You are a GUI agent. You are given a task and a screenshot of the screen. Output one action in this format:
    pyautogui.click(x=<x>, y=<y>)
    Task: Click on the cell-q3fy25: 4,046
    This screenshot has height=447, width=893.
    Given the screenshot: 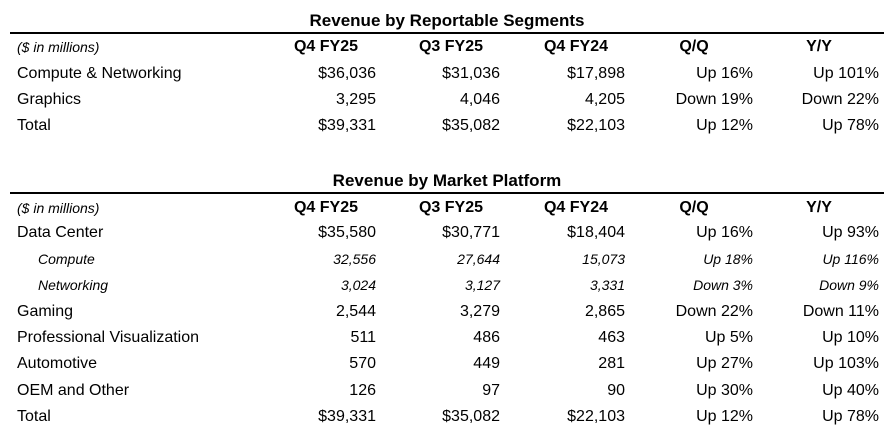 What is the action you would take?
    pyautogui.click(x=479, y=99)
    